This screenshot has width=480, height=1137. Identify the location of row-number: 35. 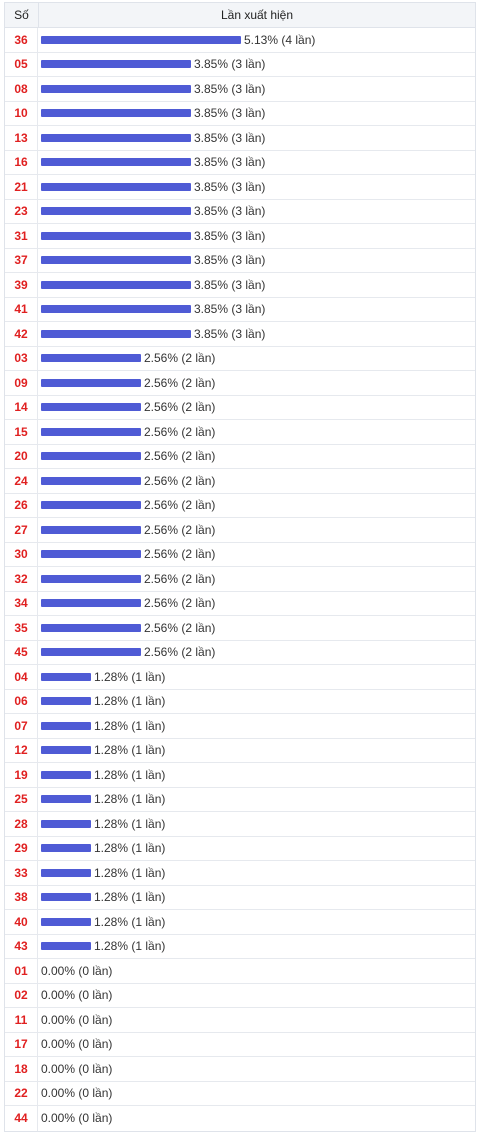
(21, 628).